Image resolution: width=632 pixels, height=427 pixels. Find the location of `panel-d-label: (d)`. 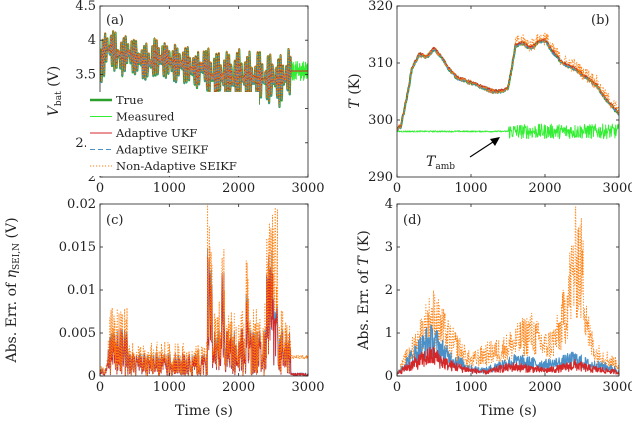

panel-d-label: (d) is located at coordinates (412, 220).